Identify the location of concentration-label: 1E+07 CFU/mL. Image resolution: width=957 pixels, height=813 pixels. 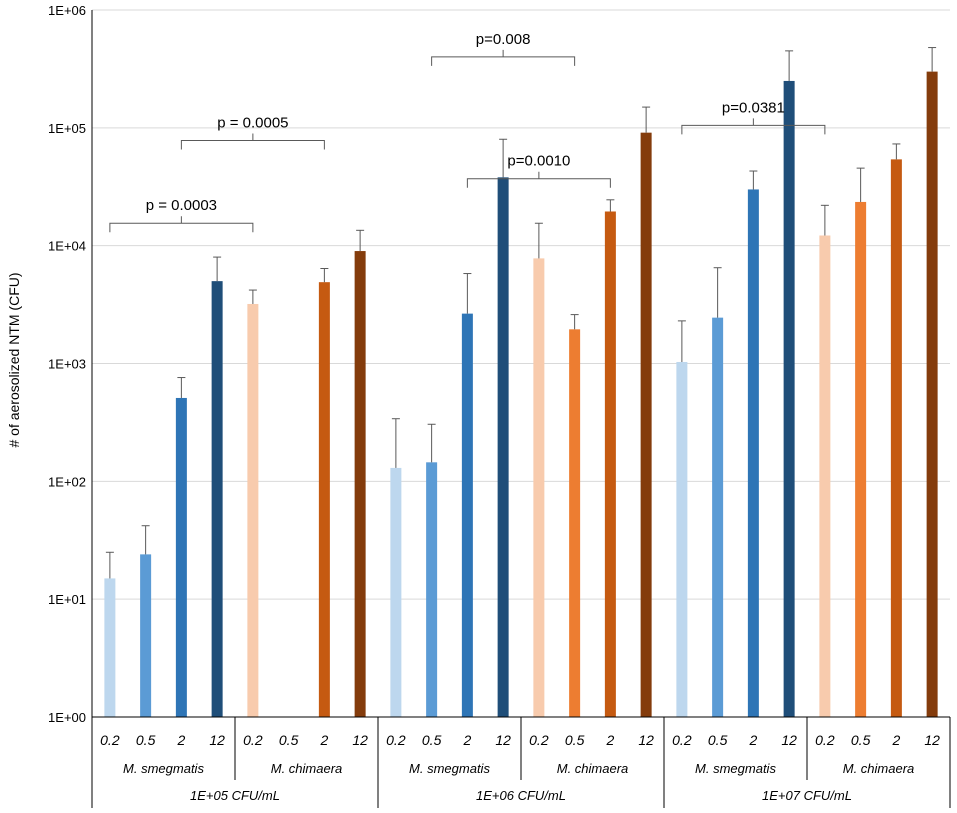
(807, 795).